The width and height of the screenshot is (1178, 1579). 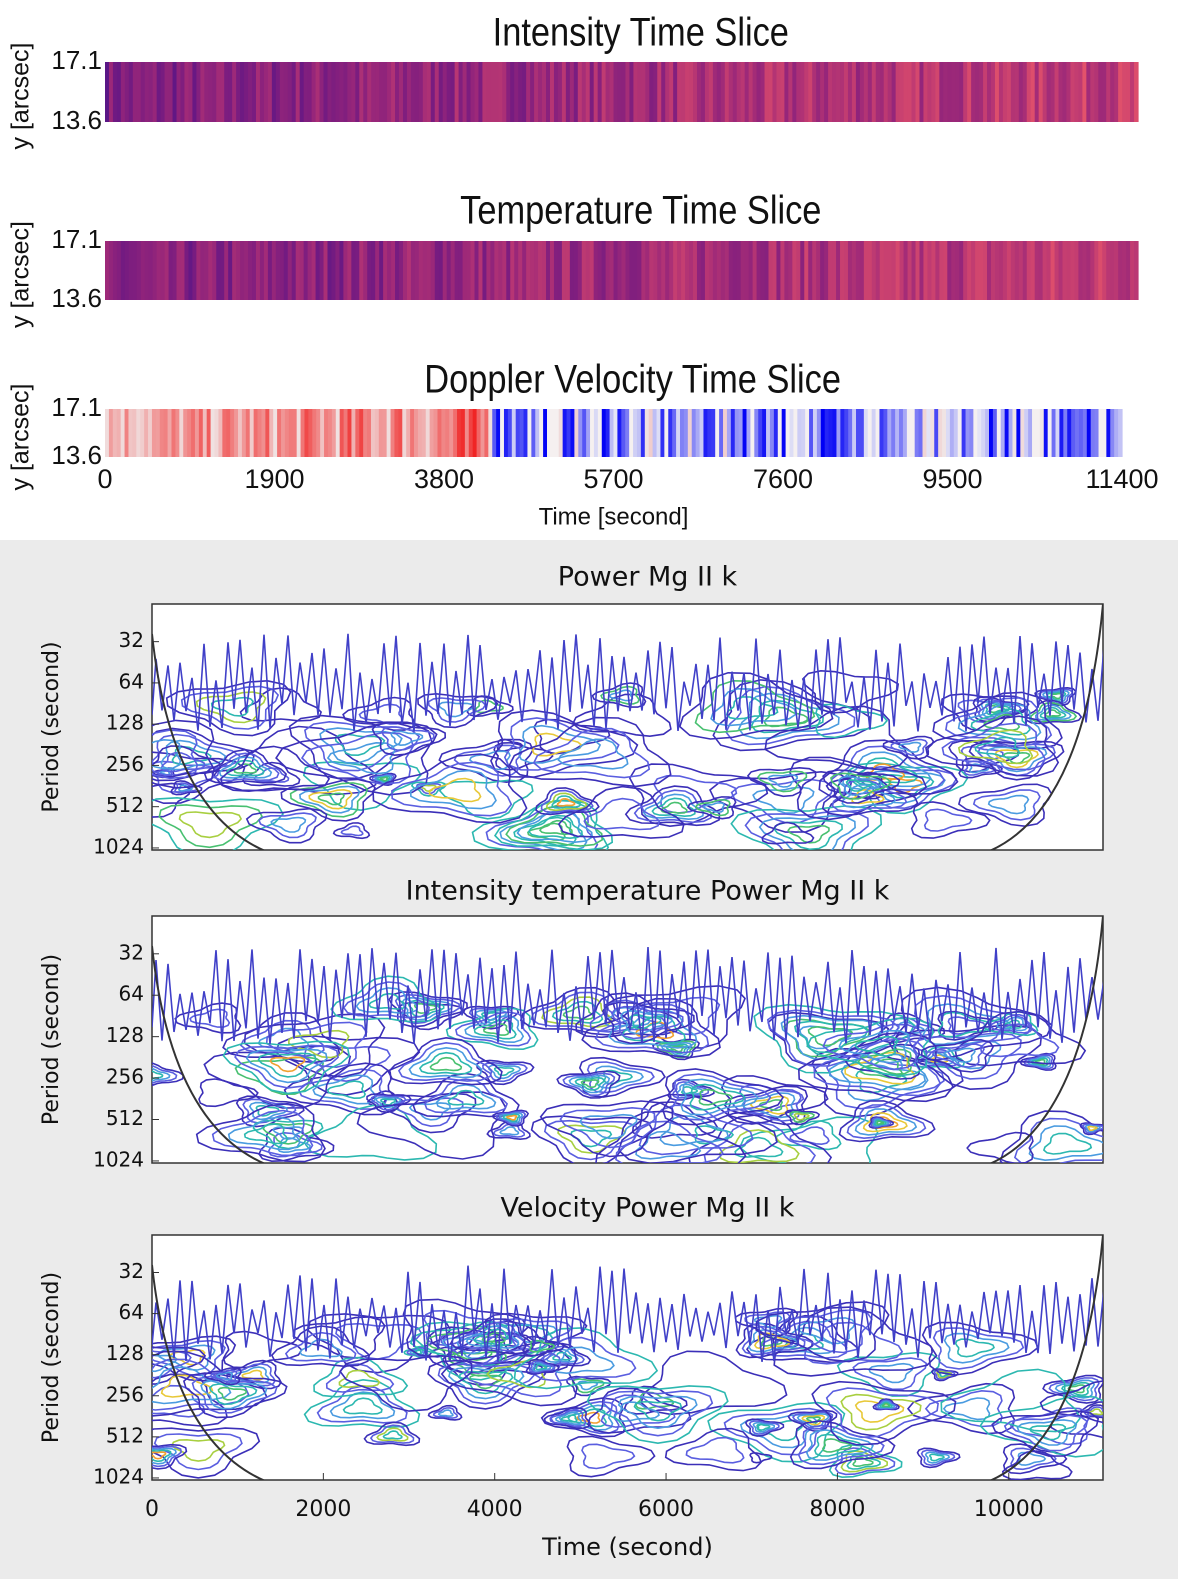 I want to click on panel-title: Doppler Velocity Time Slice, so click(x=632, y=378).